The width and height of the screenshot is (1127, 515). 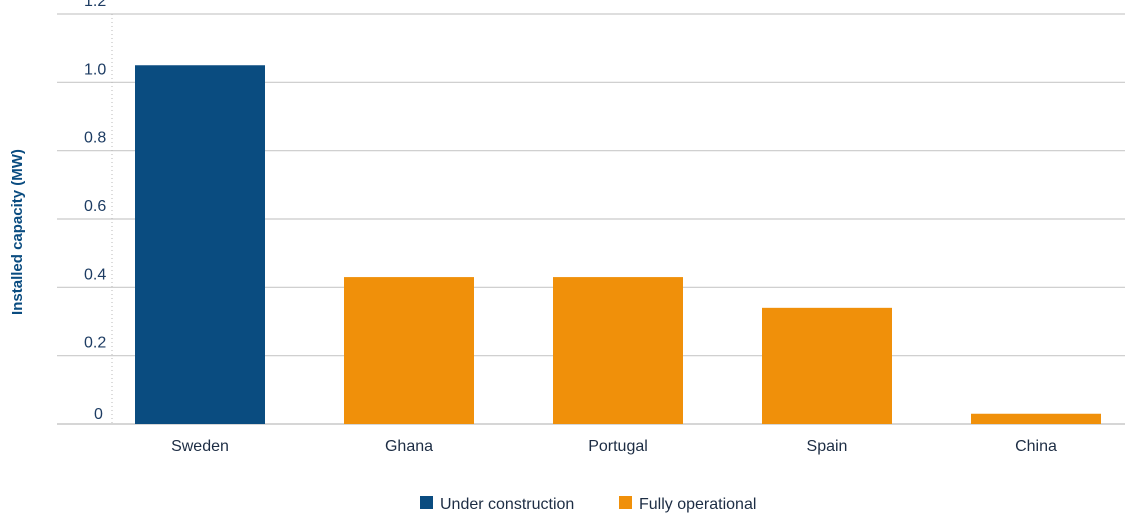 What do you see at coordinates (98, 414) in the screenshot?
I see `y-tick-label: 0` at bounding box center [98, 414].